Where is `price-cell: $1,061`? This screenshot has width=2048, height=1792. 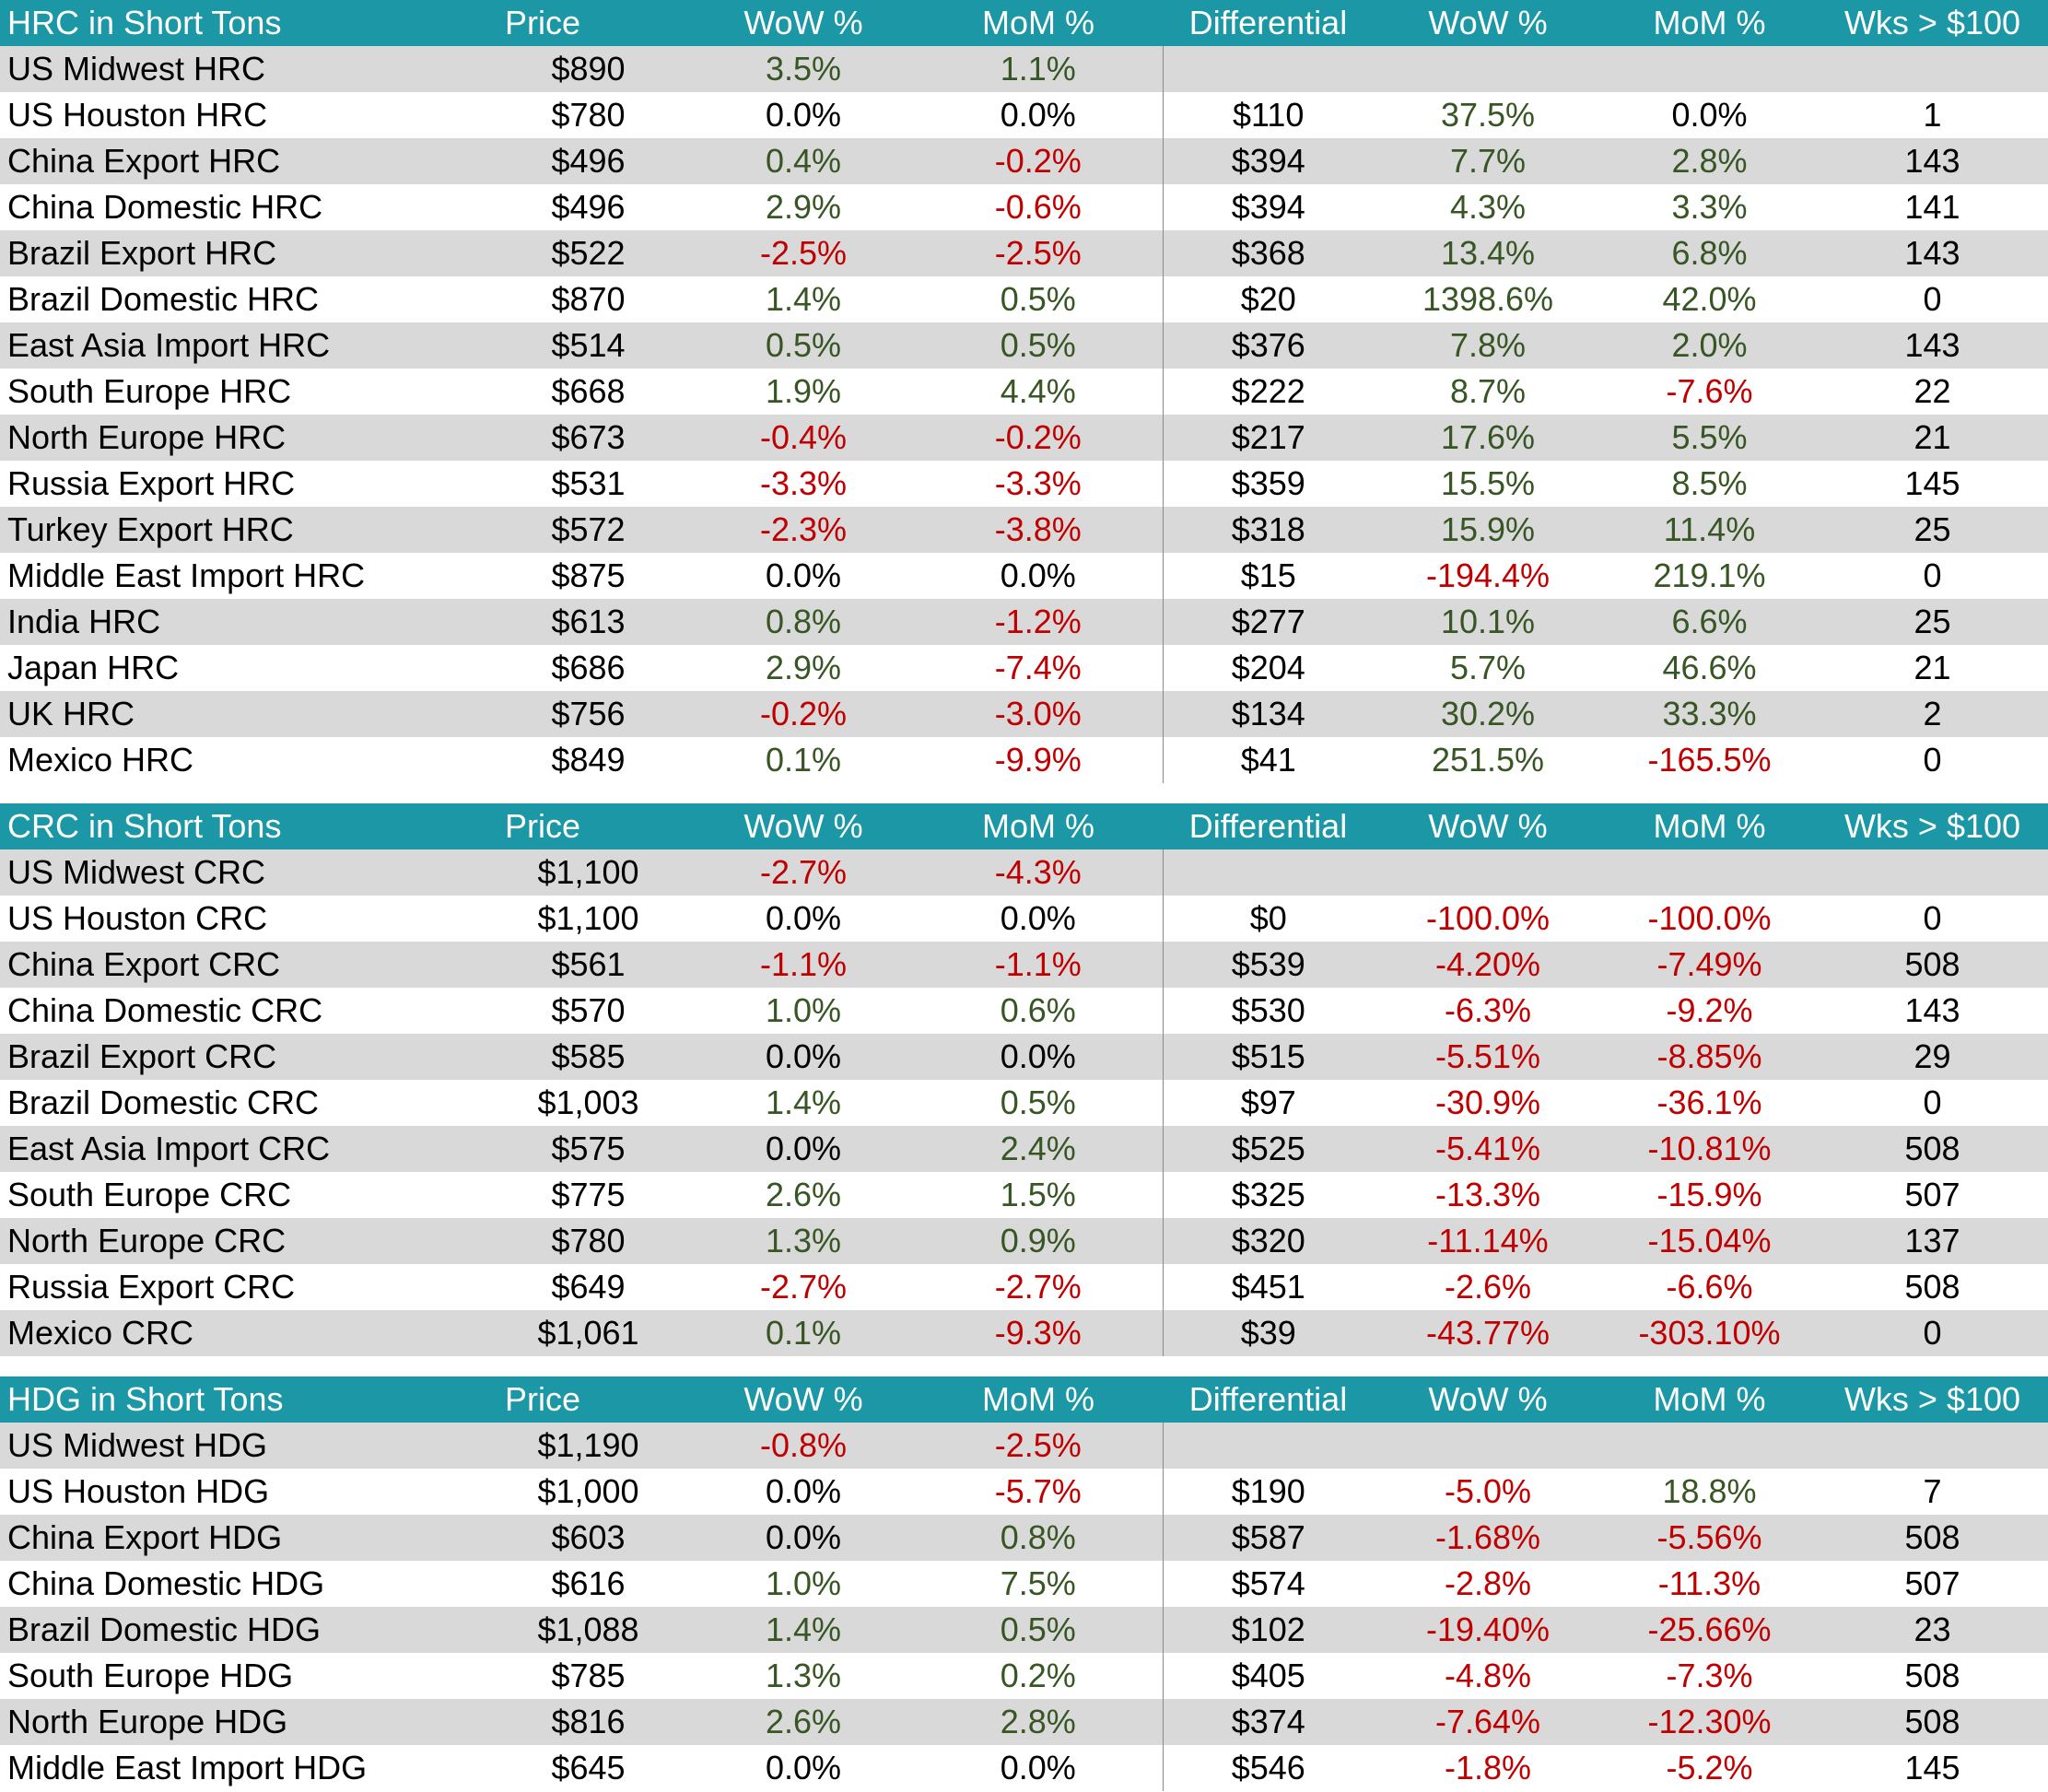 price-cell: $1,061 is located at coordinates (588, 1333).